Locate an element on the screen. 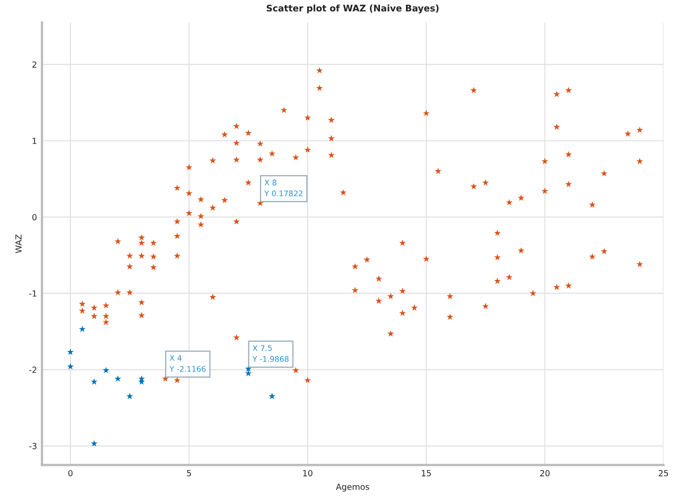  y-axis-title: WAZ is located at coordinates (18, 244).